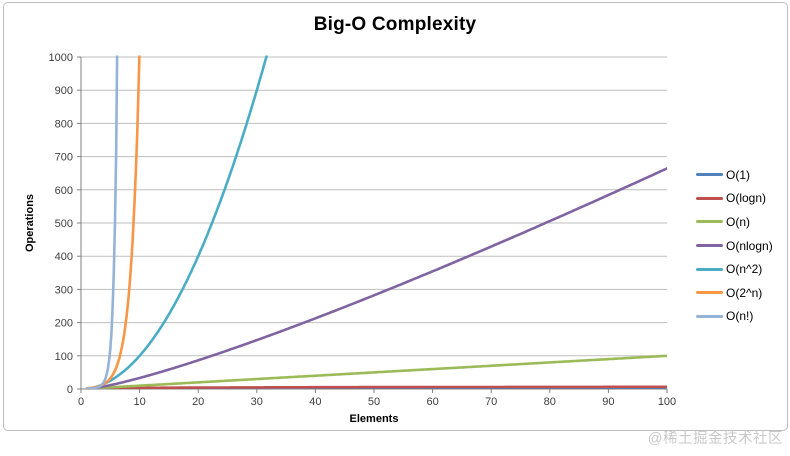 The image size is (790, 456). I want to click on y-axis-title: Operations, so click(30, 223).